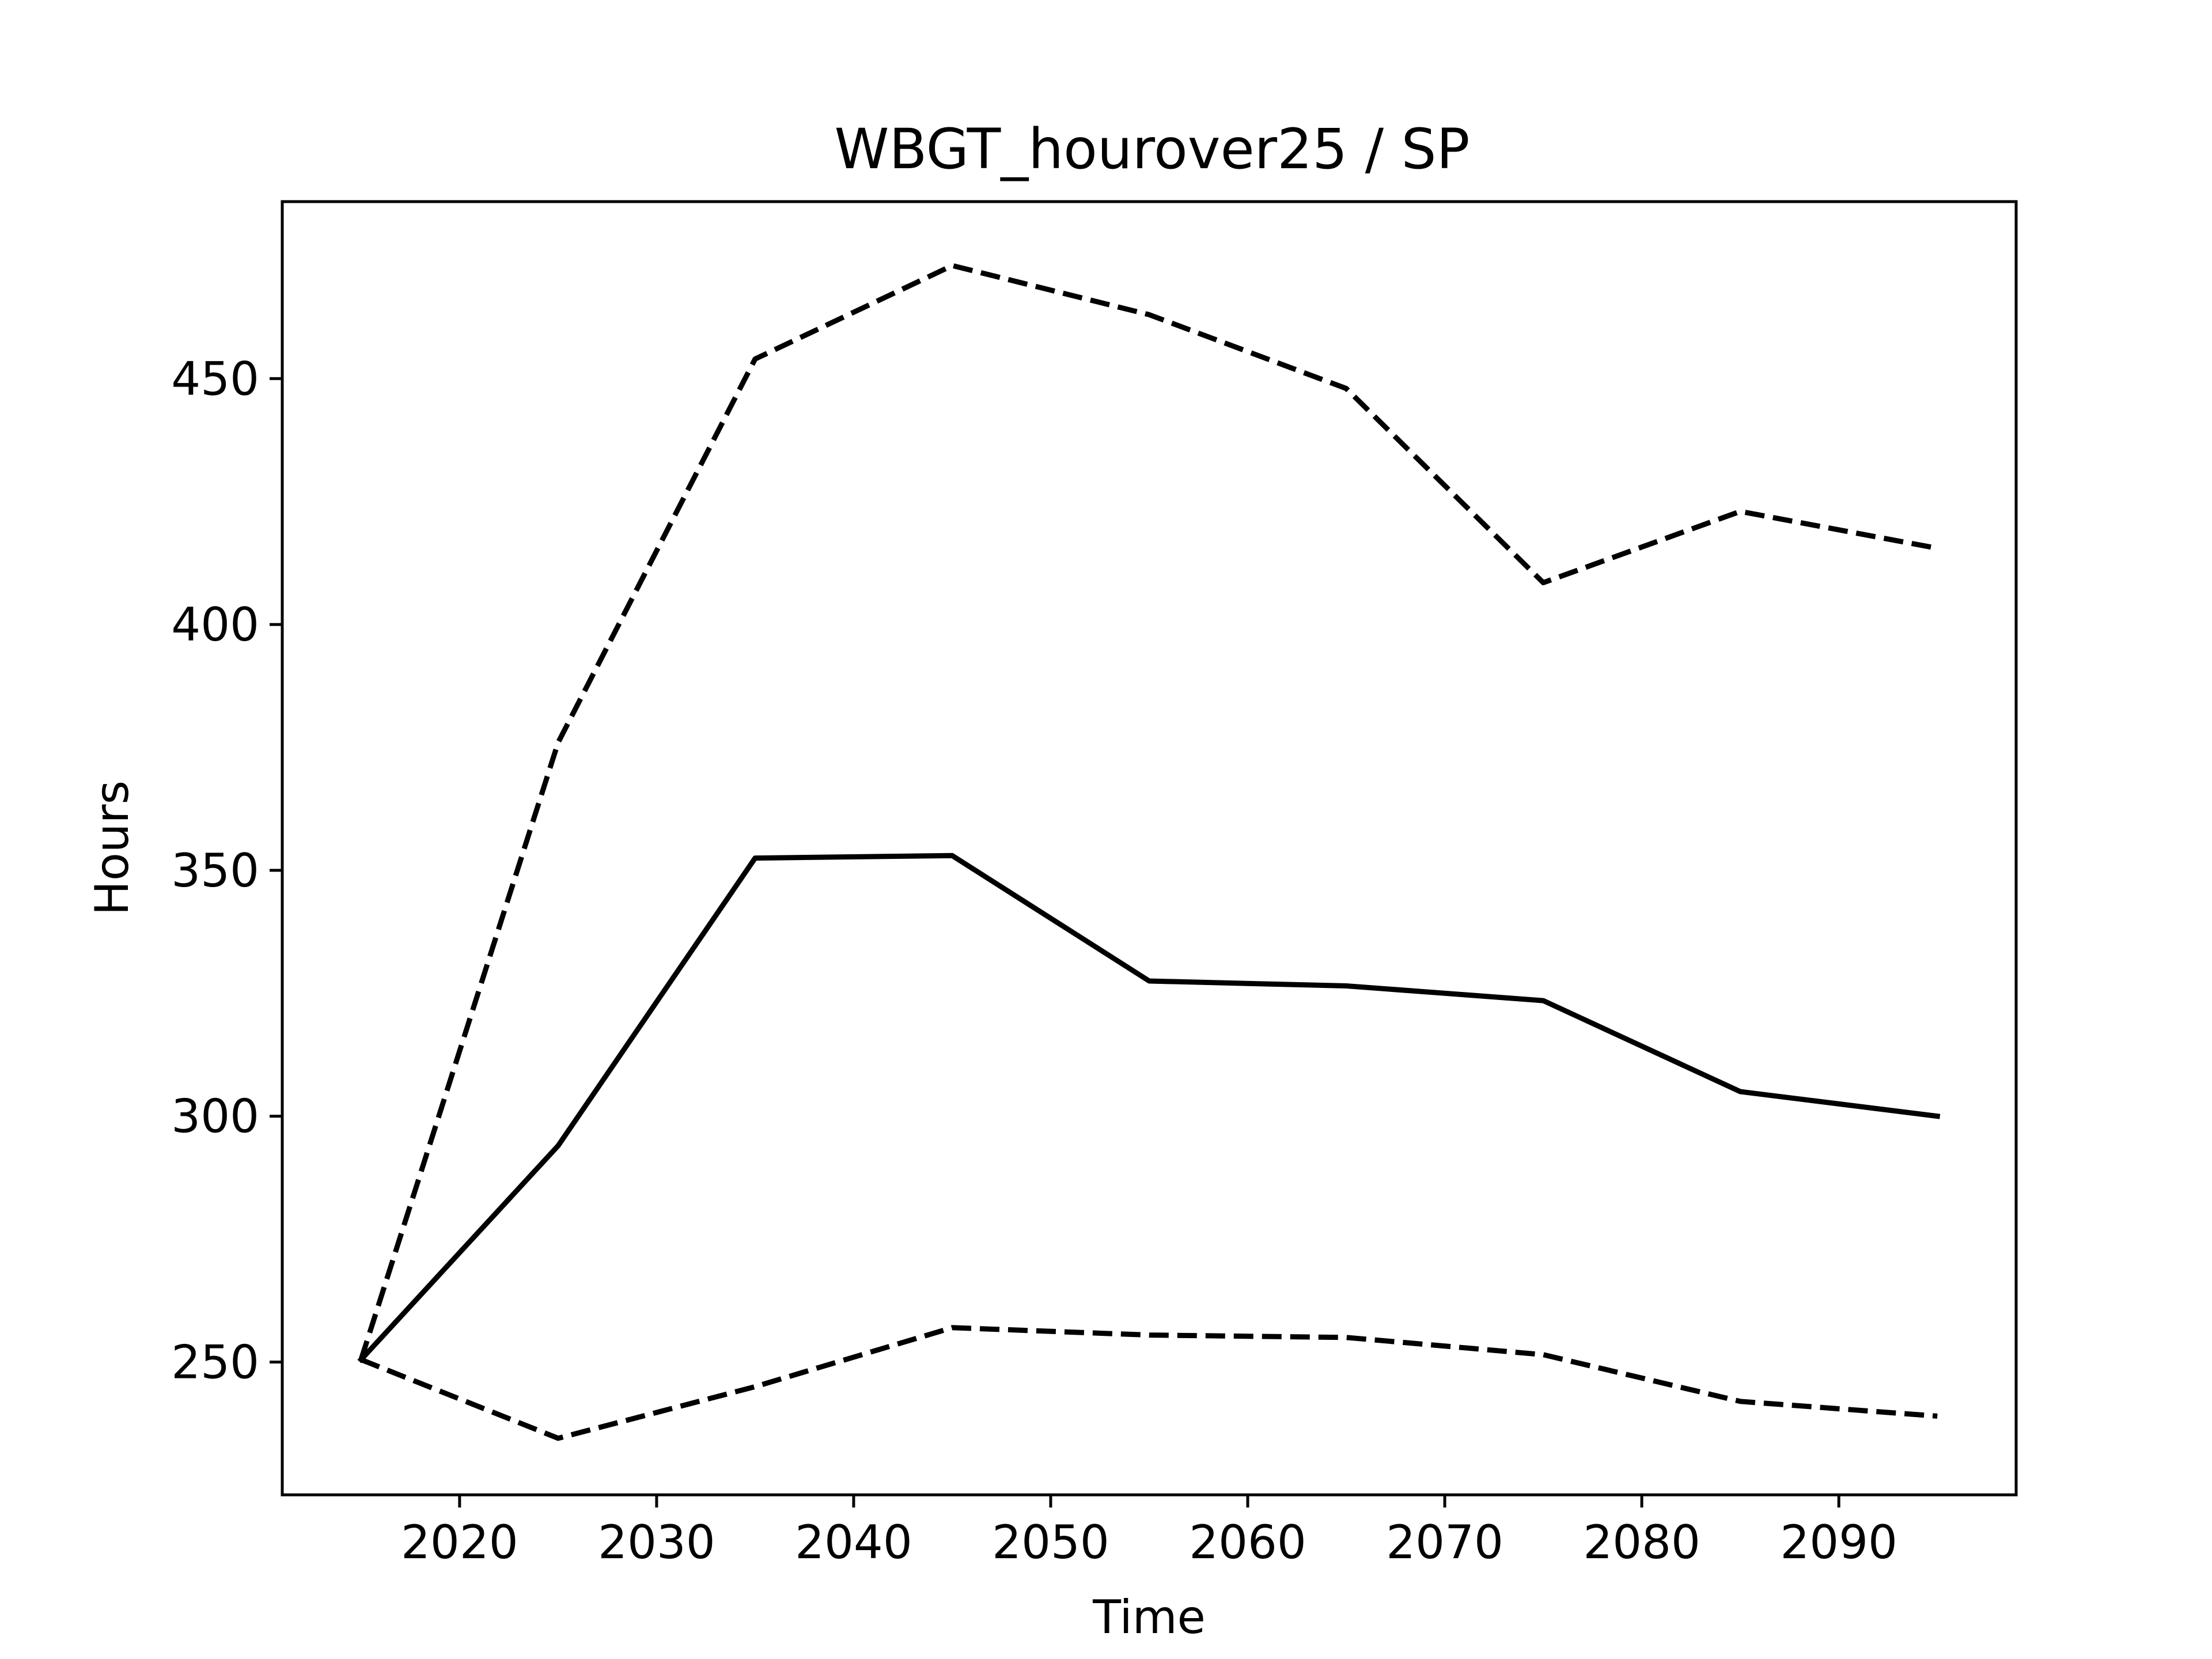 The image size is (2212, 1659). What do you see at coordinates (1641, 1542) in the screenshot?
I see `x-tick-label: 2080` at bounding box center [1641, 1542].